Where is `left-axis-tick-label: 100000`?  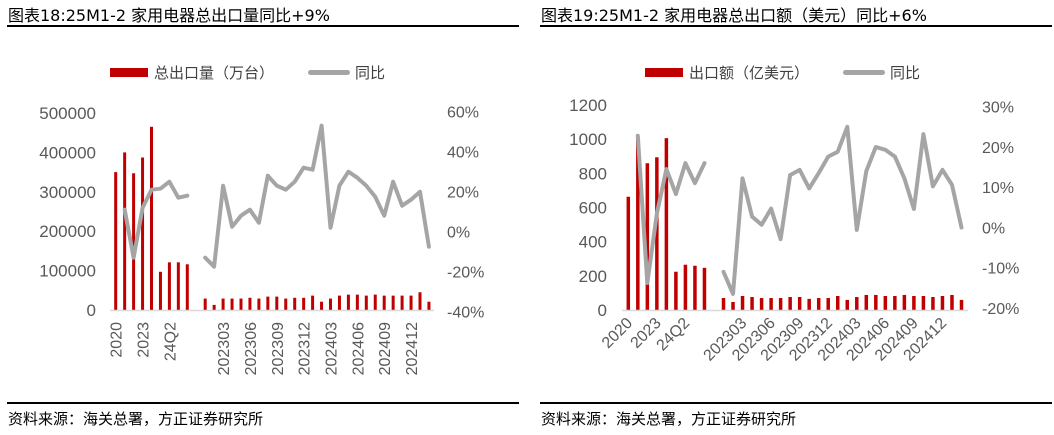
left-axis-tick-label: 100000 is located at coordinates (67, 271).